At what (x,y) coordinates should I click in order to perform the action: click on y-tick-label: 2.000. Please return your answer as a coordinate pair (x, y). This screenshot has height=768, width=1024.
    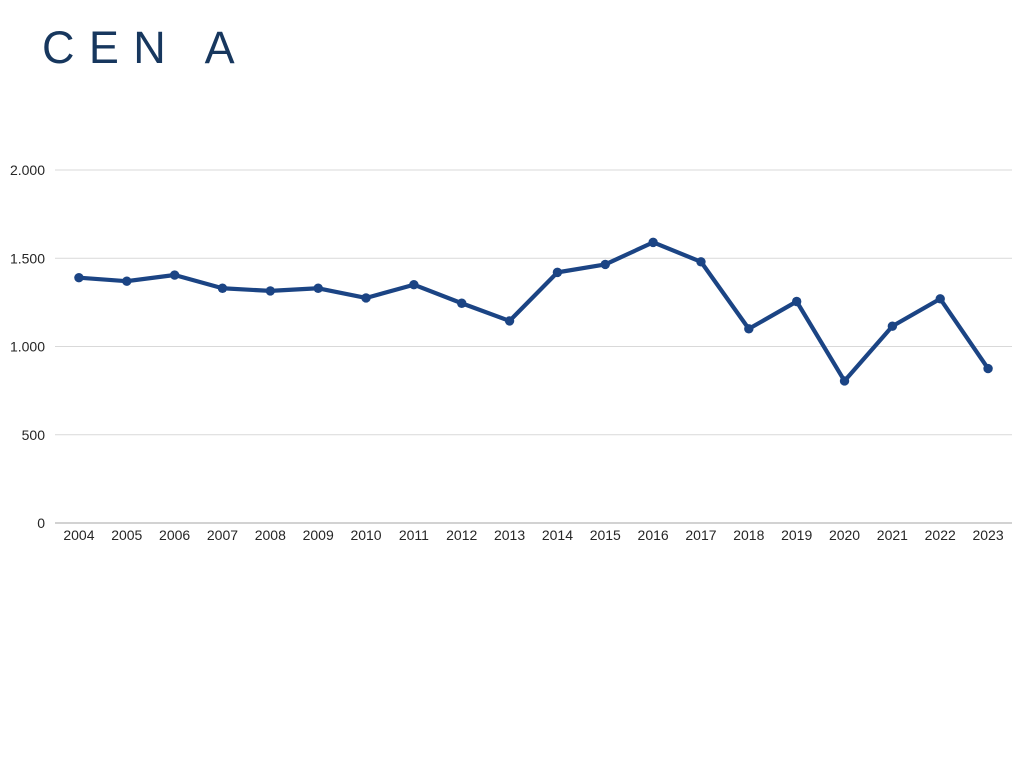
    Looking at the image, I should click on (27, 170).